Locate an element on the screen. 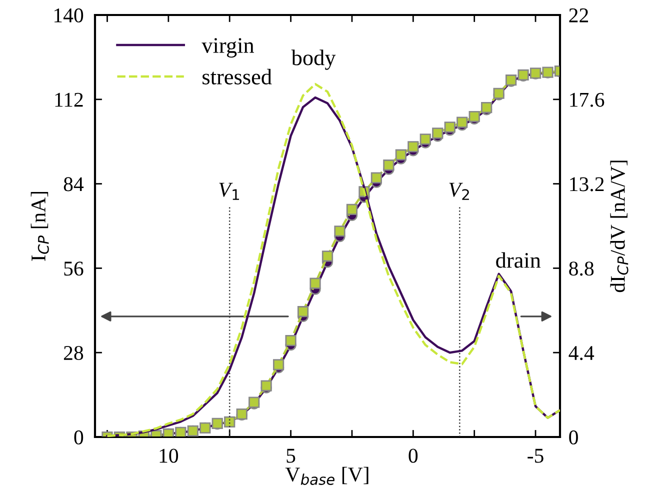  y-tick-label: 28 is located at coordinates (74, 353).